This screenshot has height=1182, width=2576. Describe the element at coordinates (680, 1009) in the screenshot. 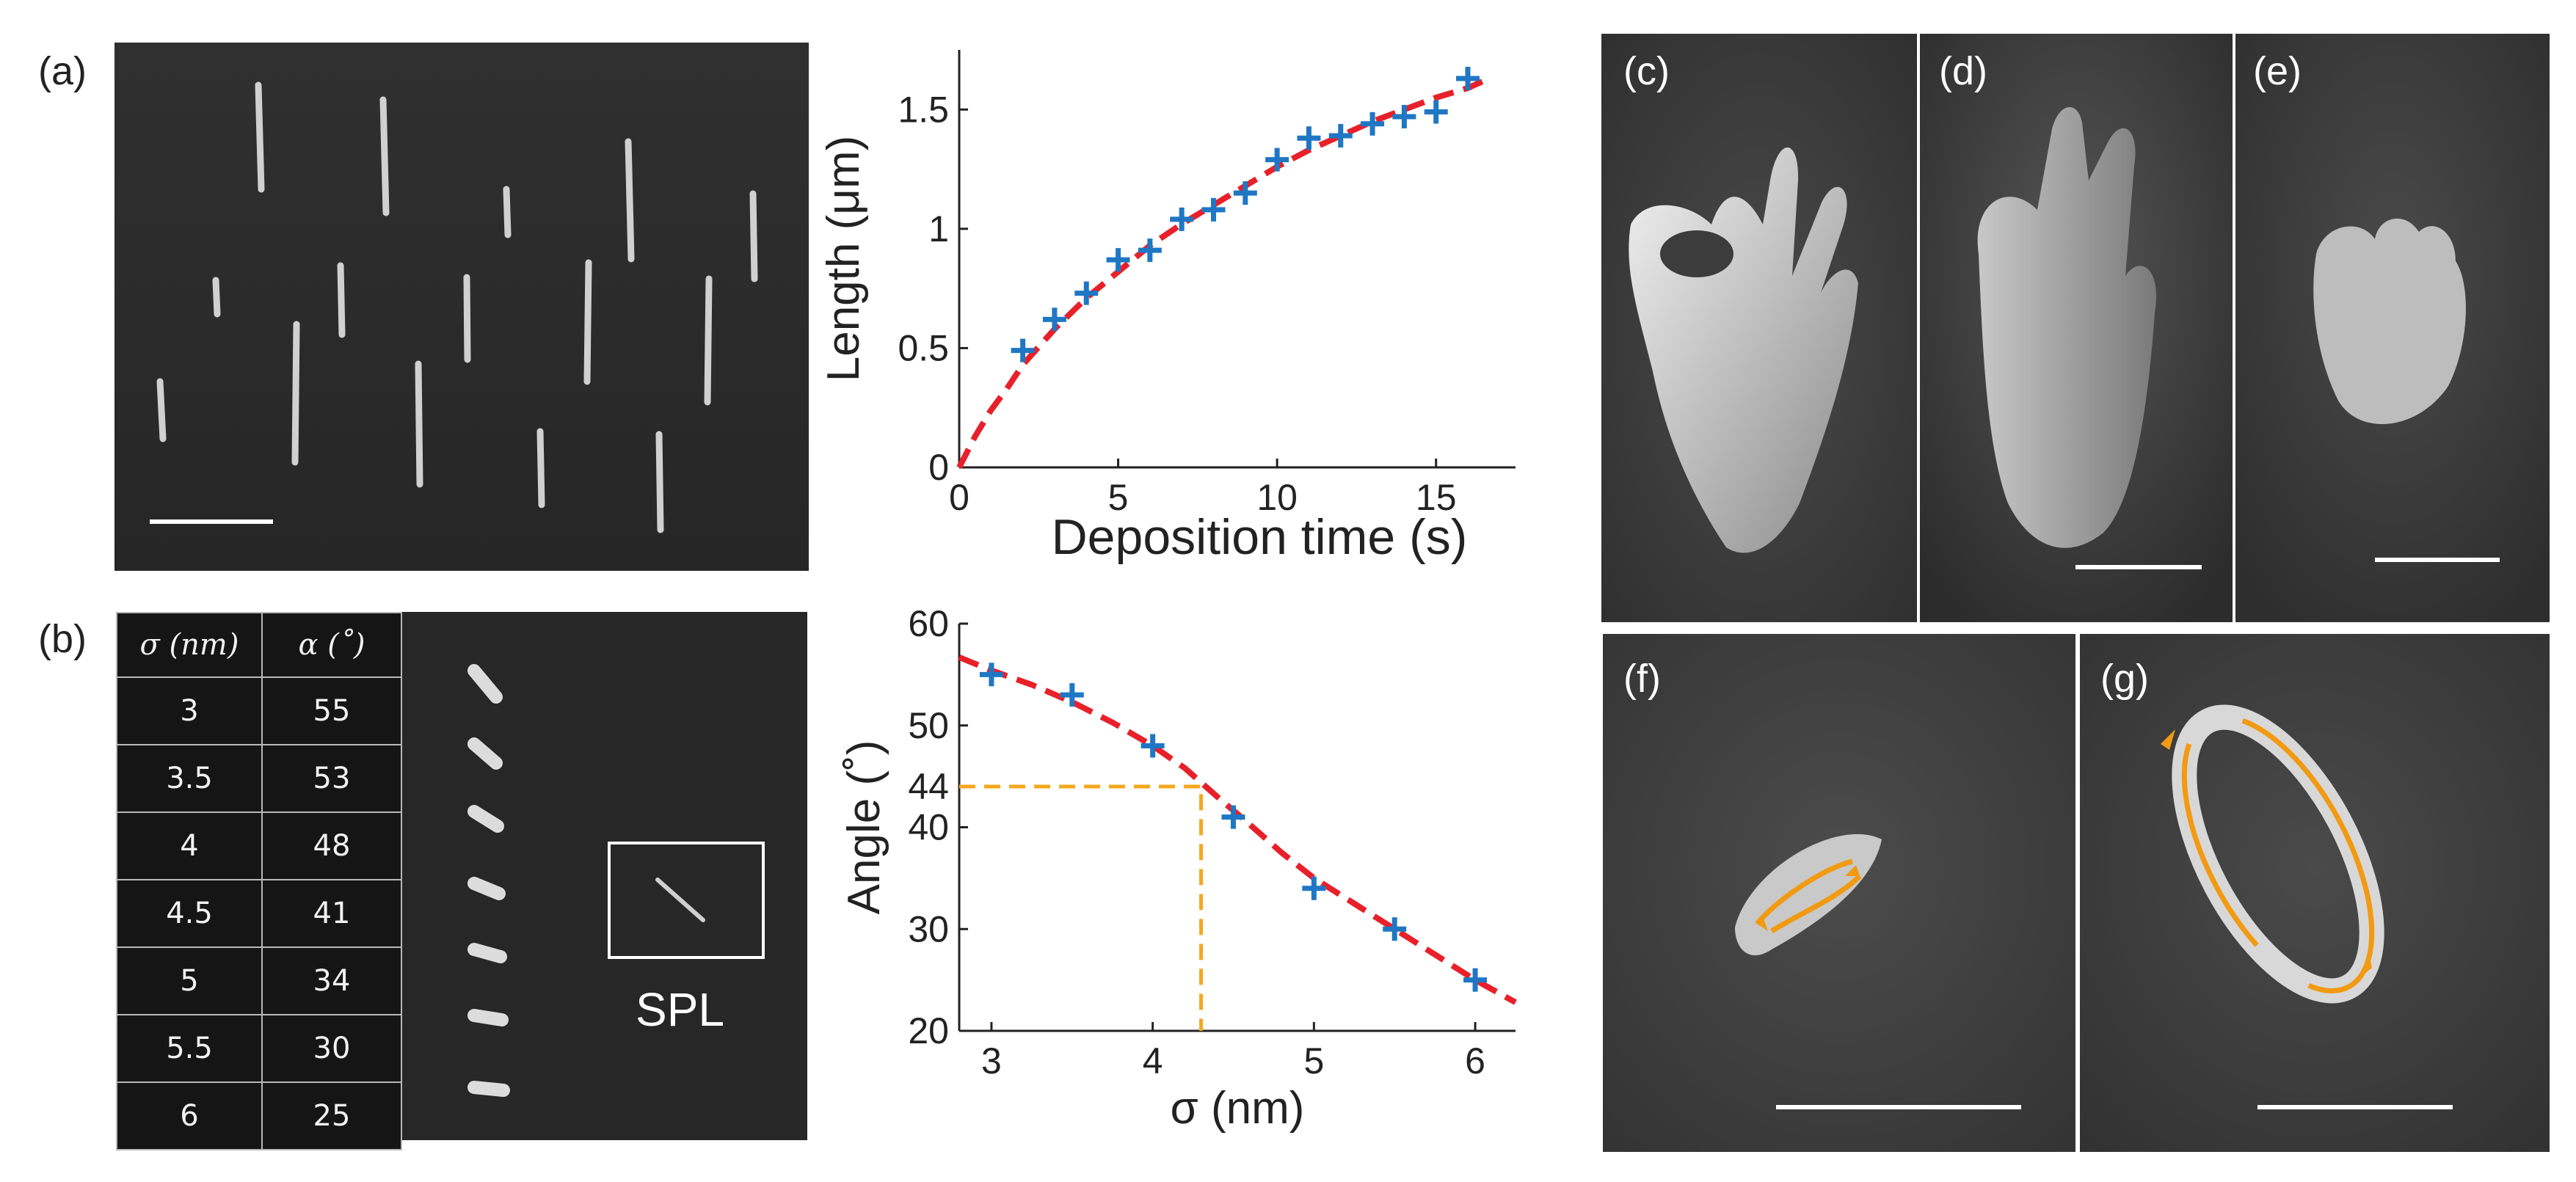

I see `spl-label: SPL` at that location.